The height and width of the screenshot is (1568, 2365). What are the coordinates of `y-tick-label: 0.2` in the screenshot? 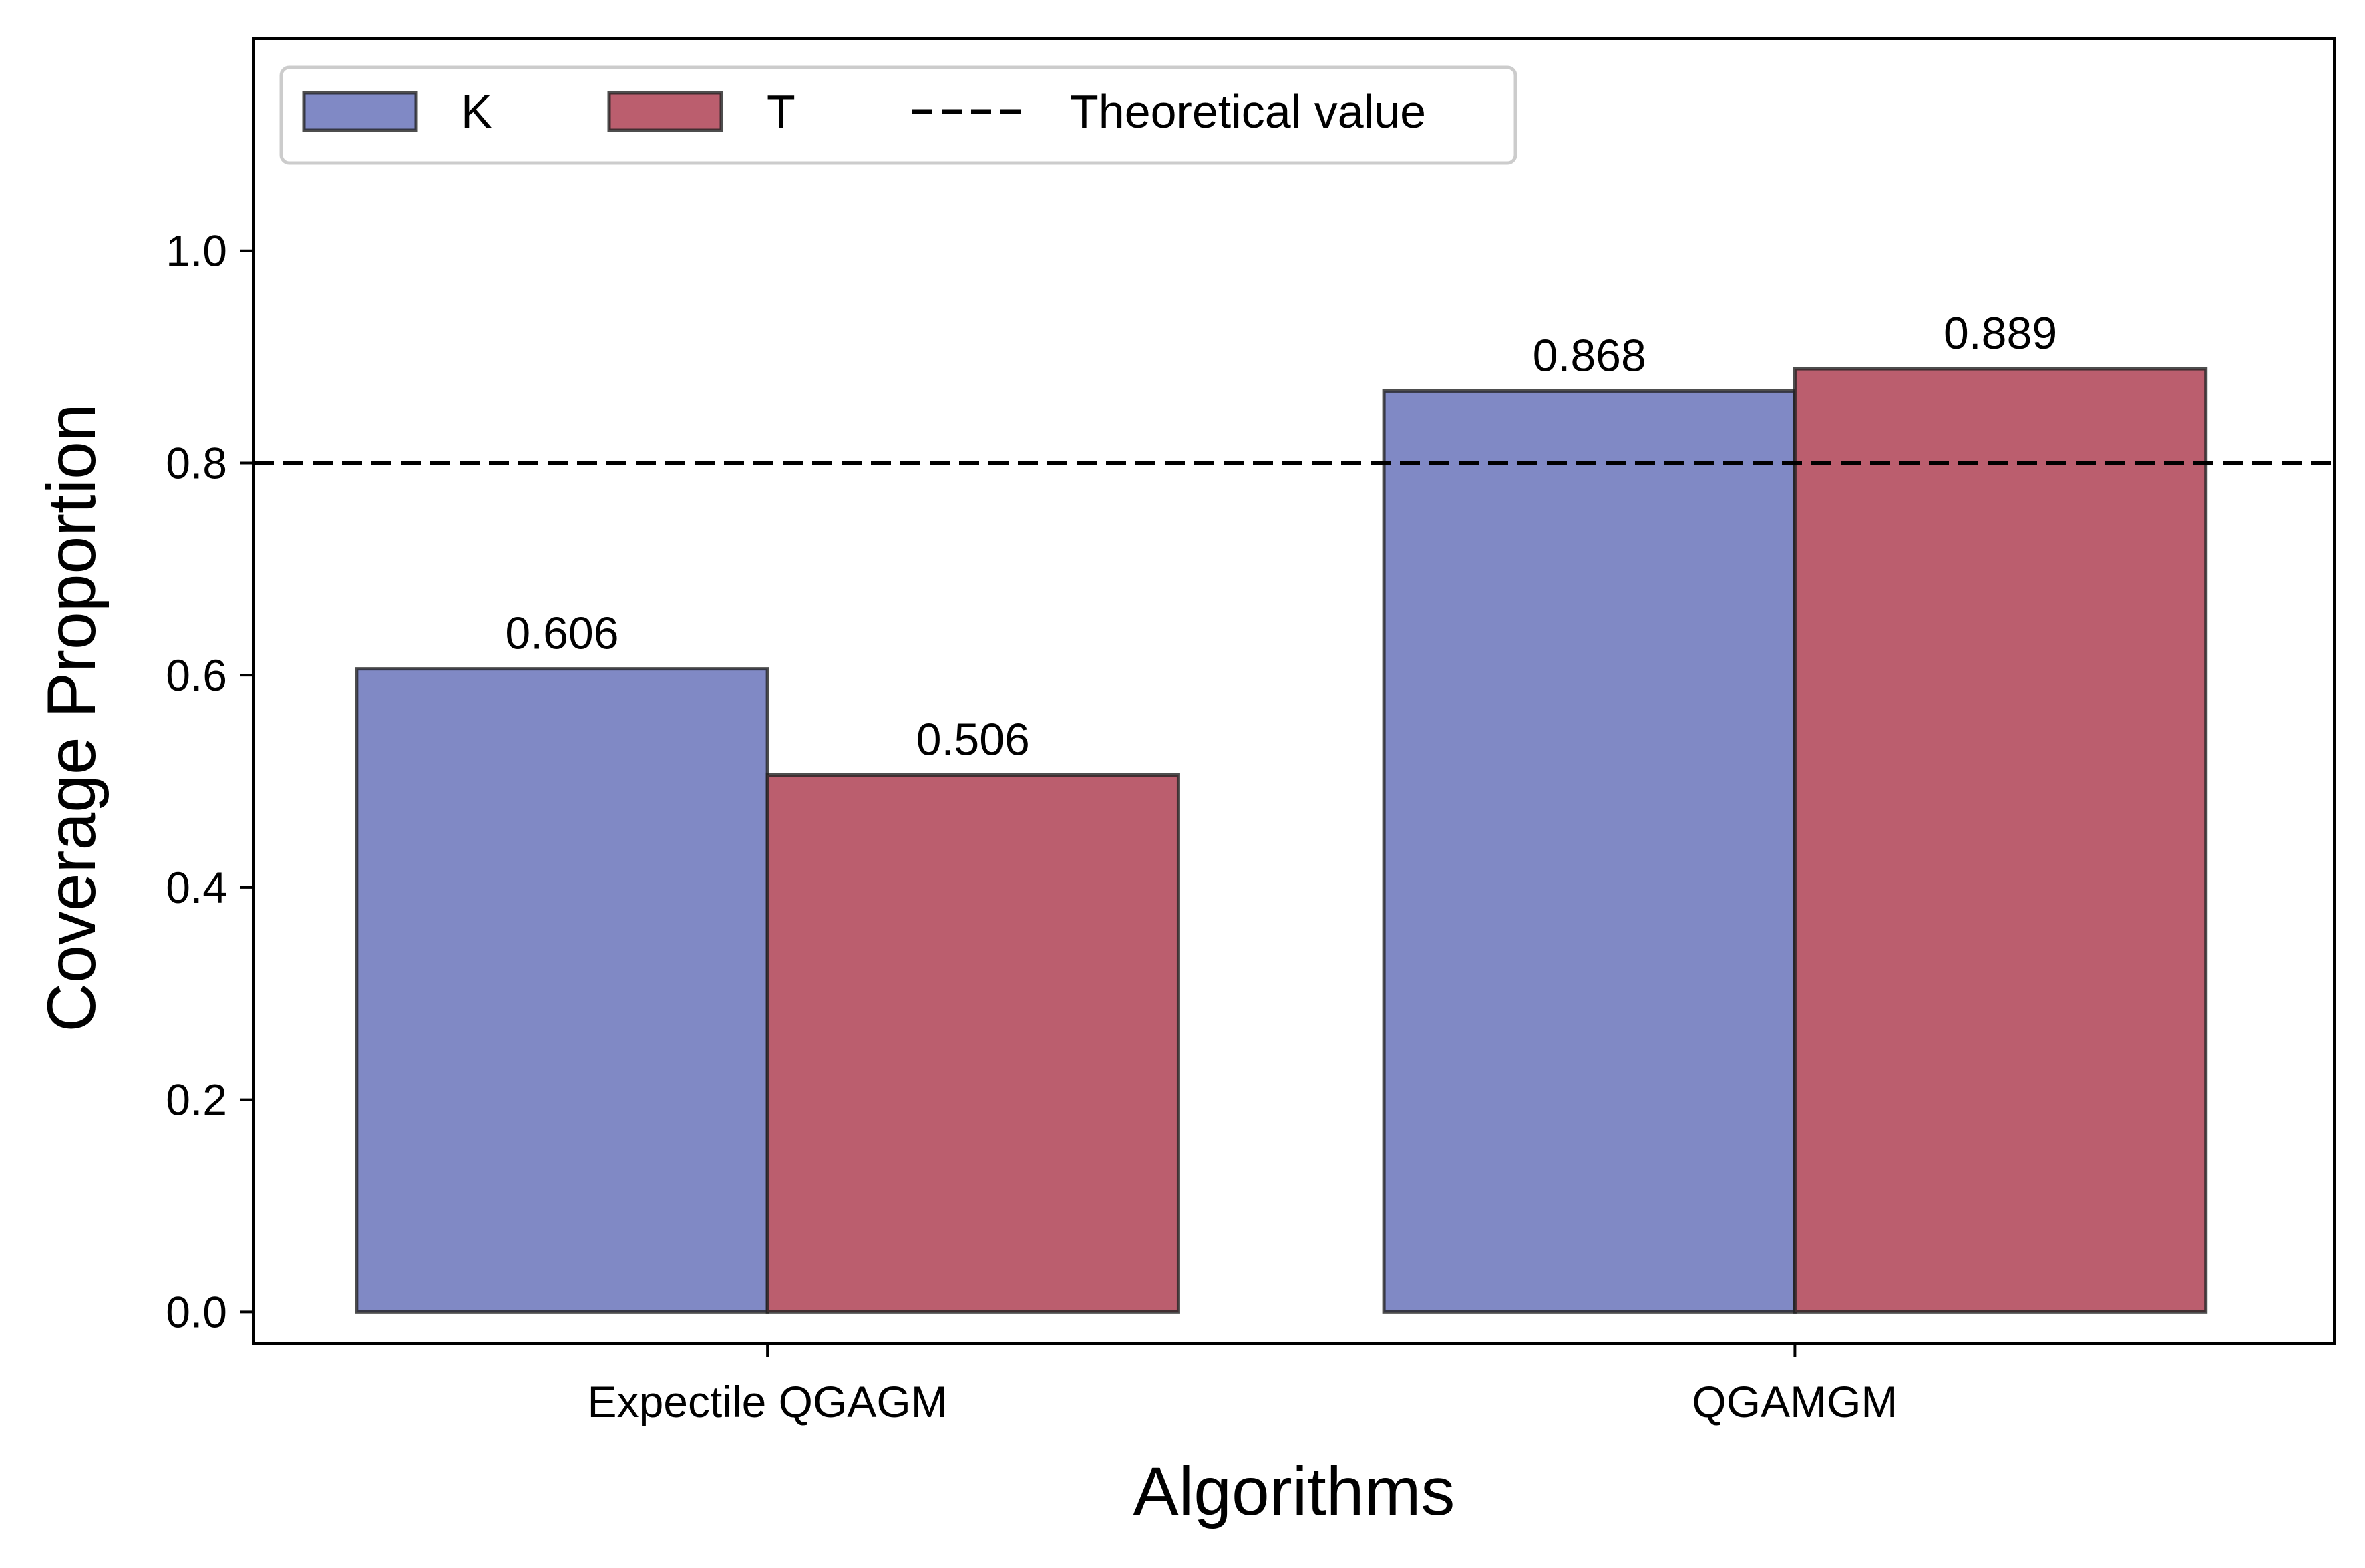 It's located at (196, 1100).